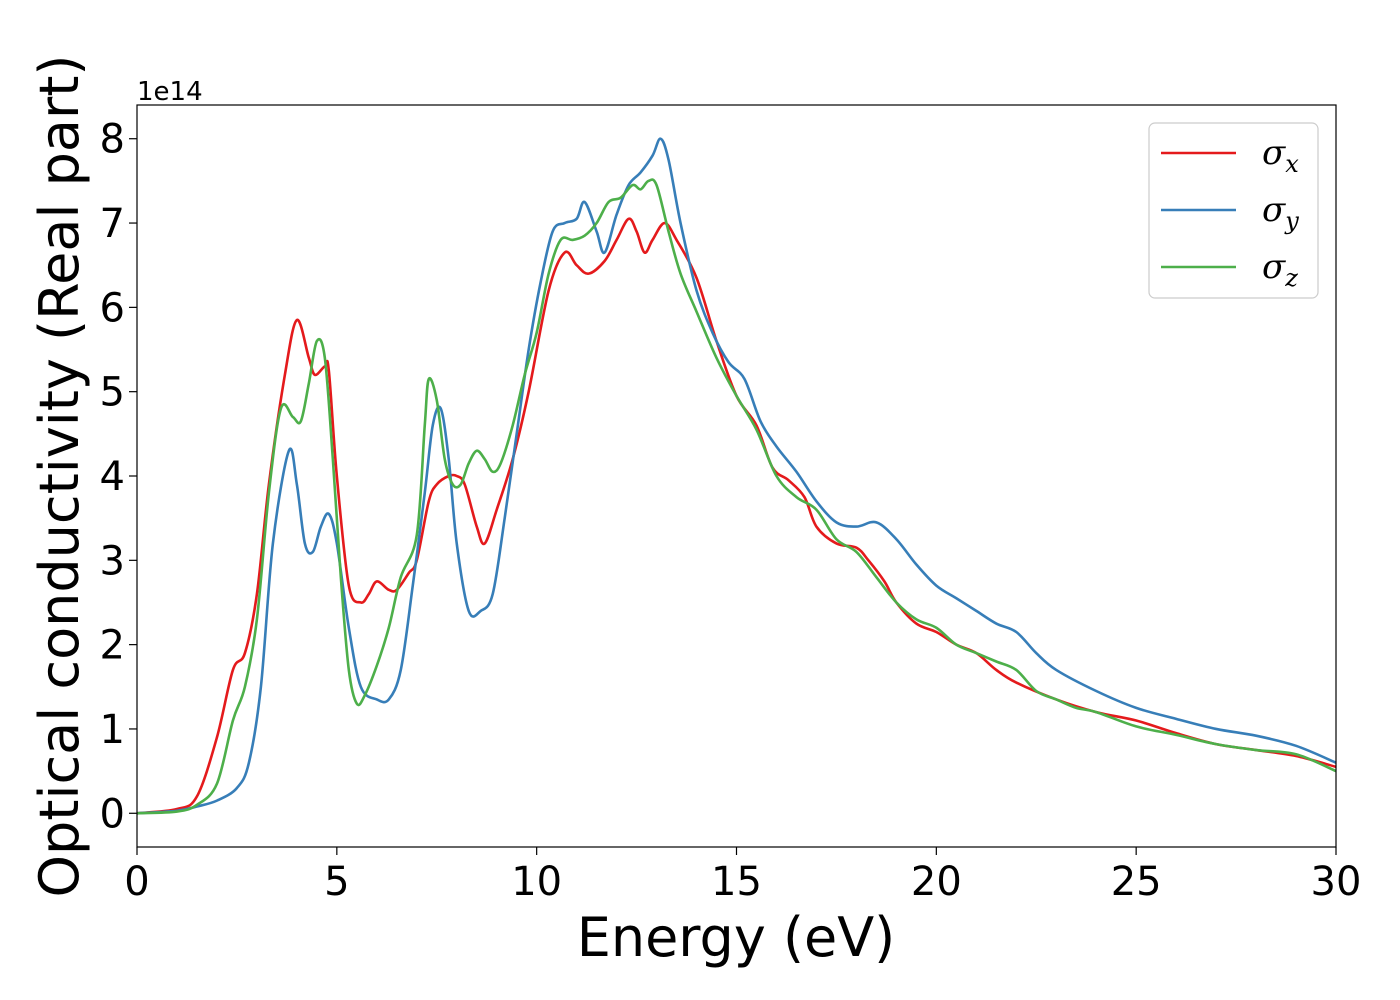 This screenshot has width=1400, height=1000. Describe the element at coordinates (936, 882) in the screenshot. I see `x-tick-label: 20` at that location.